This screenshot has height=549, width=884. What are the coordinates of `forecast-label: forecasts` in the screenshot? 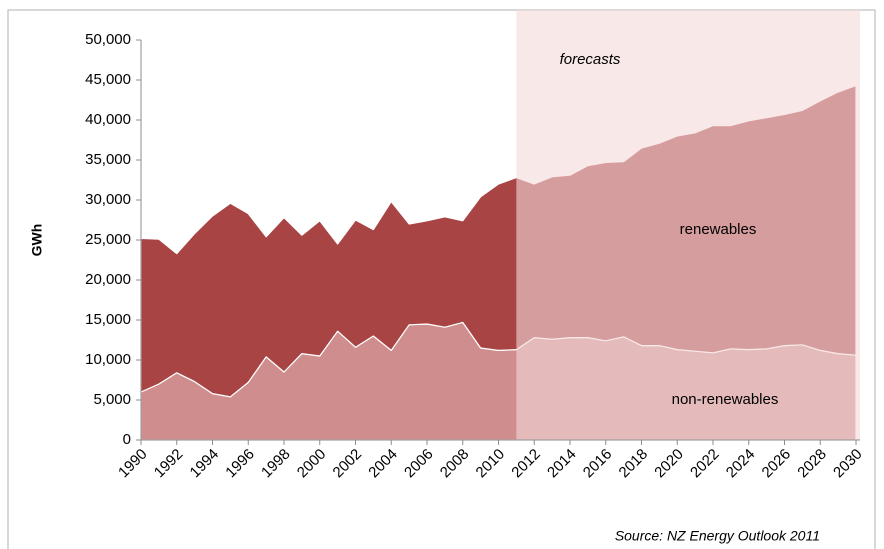 It's located at (590, 59).